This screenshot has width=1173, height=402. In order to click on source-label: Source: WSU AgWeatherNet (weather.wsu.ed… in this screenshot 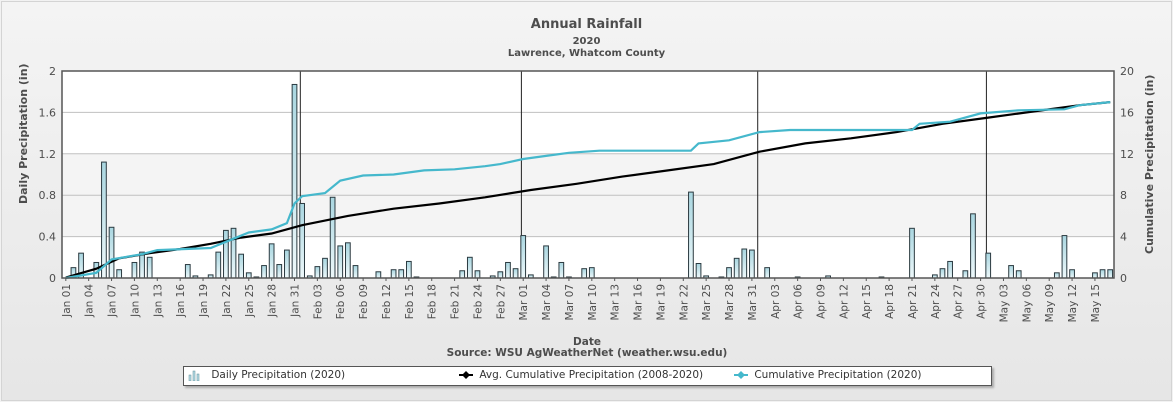, I will do `click(587, 353)`.